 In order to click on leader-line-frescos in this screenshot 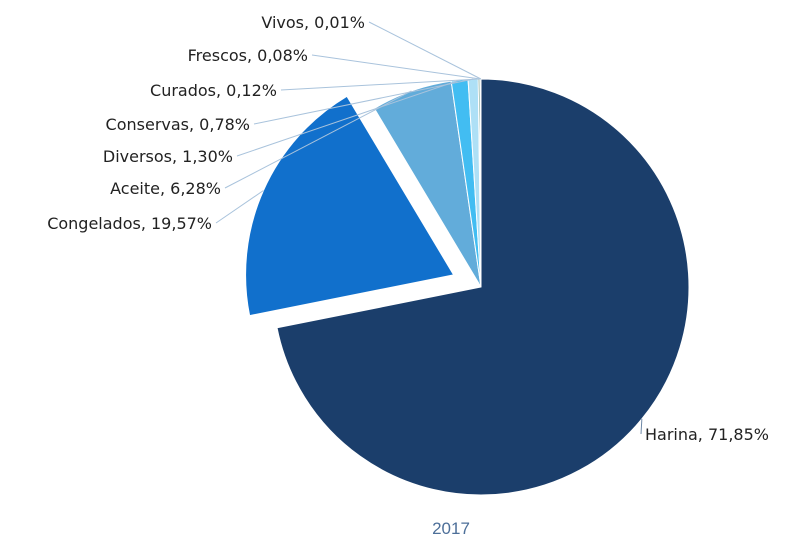, I will do `click(396, 67)`.